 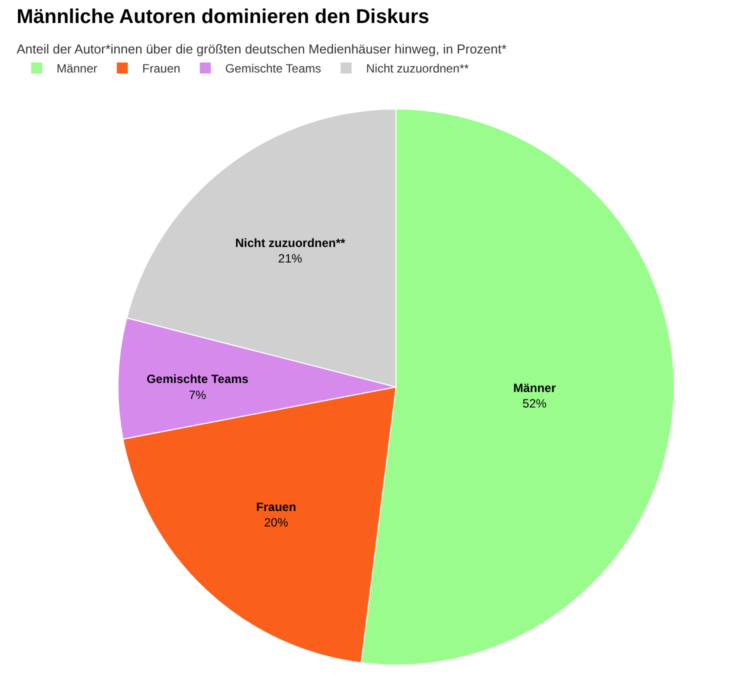 I want to click on legend-label: Gemischte Teams, so click(x=273, y=69).